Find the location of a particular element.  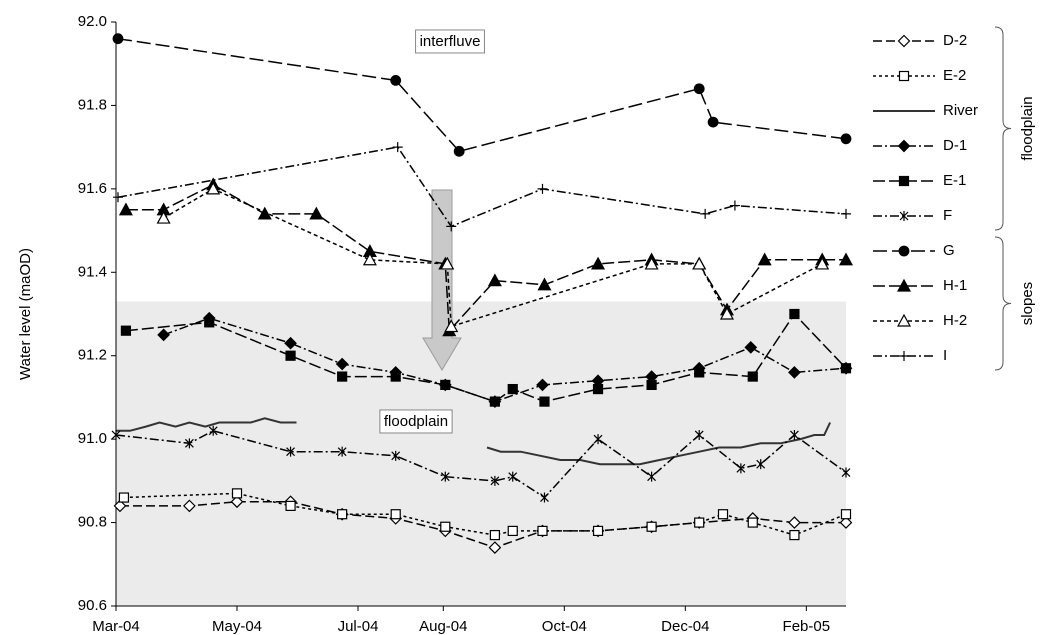

legend-label: River is located at coordinates (960, 110).